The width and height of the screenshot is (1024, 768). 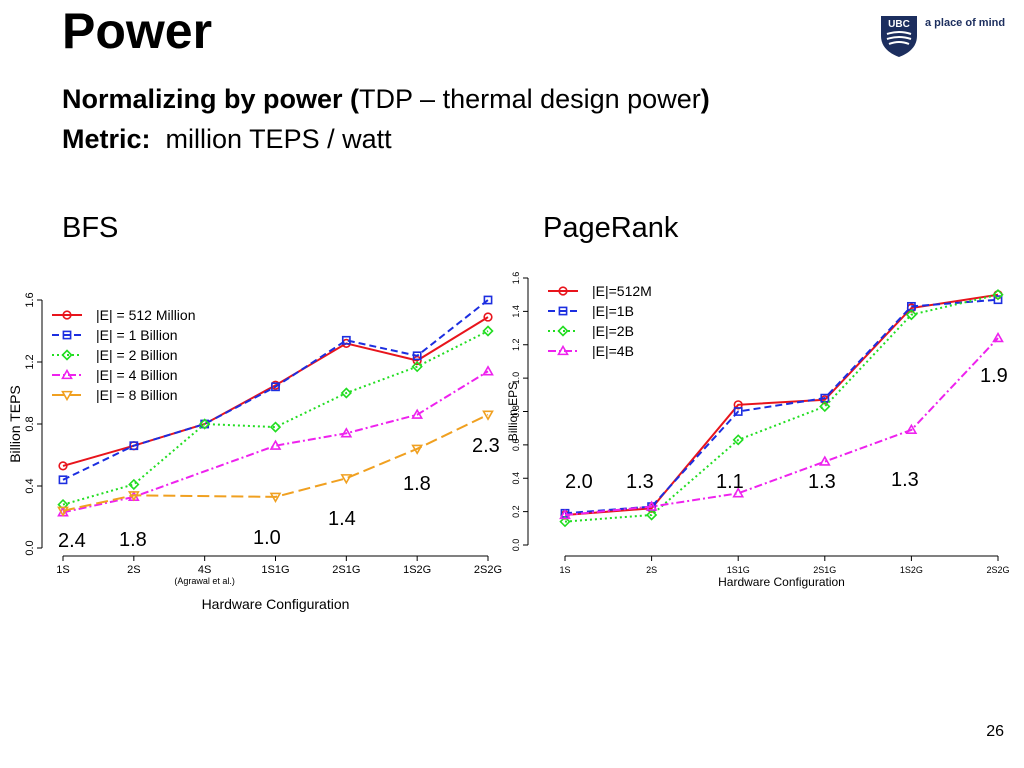 What do you see at coordinates (899, 36) in the screenshot?
I see `ubc-crest-icon: UBC` at bounding box center [899, 36].